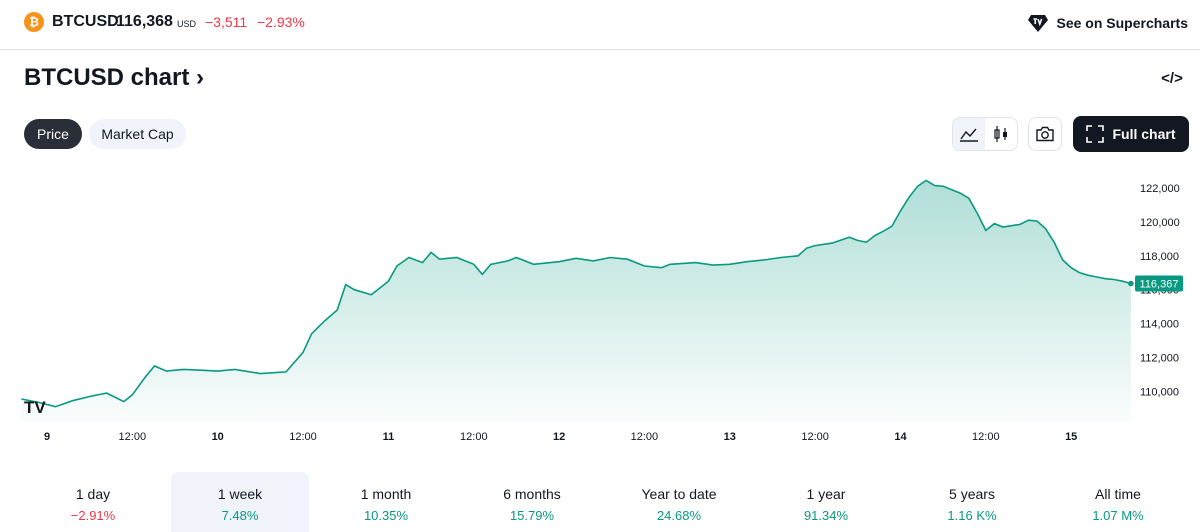 Image resolution: width=1200 pixels, height=532 pixels. I want to click on period-5-years: 5 years 1.16 K%, so click(972, 502).